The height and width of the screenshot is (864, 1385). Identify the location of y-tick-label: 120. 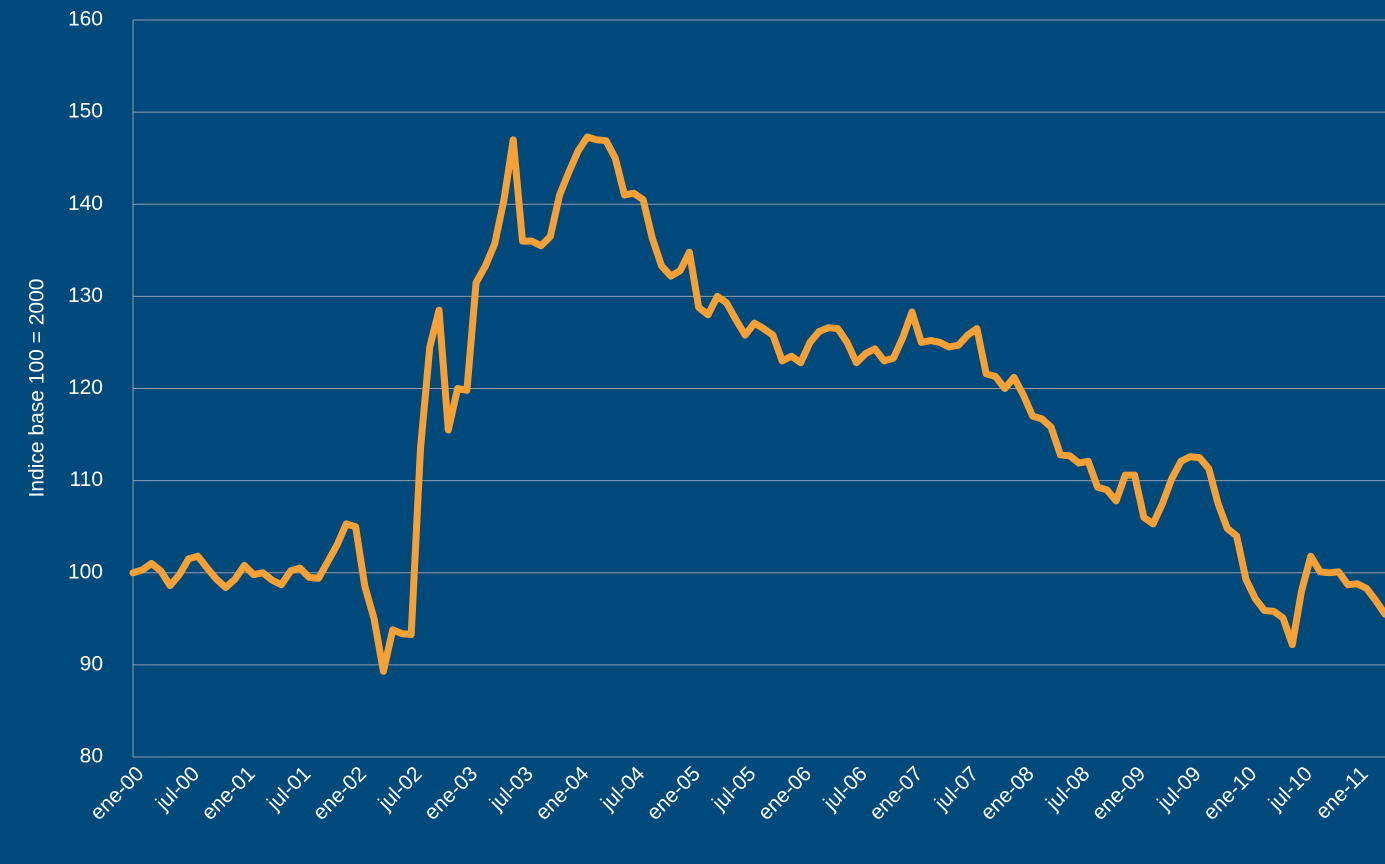
(85, 387).